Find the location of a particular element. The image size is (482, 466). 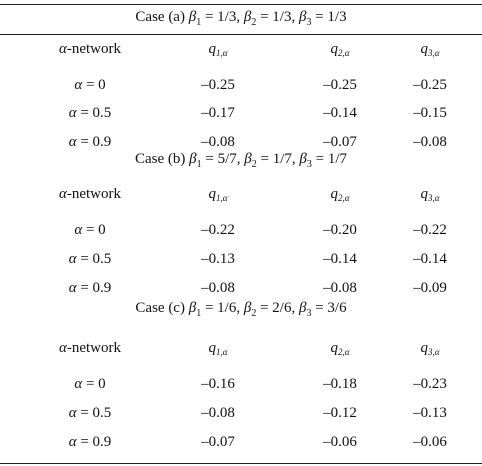

case-caption: Case (c) β1 = 1/6, β2 = 2/6, β3 = 3/6 is located at coordinates (241, 309).